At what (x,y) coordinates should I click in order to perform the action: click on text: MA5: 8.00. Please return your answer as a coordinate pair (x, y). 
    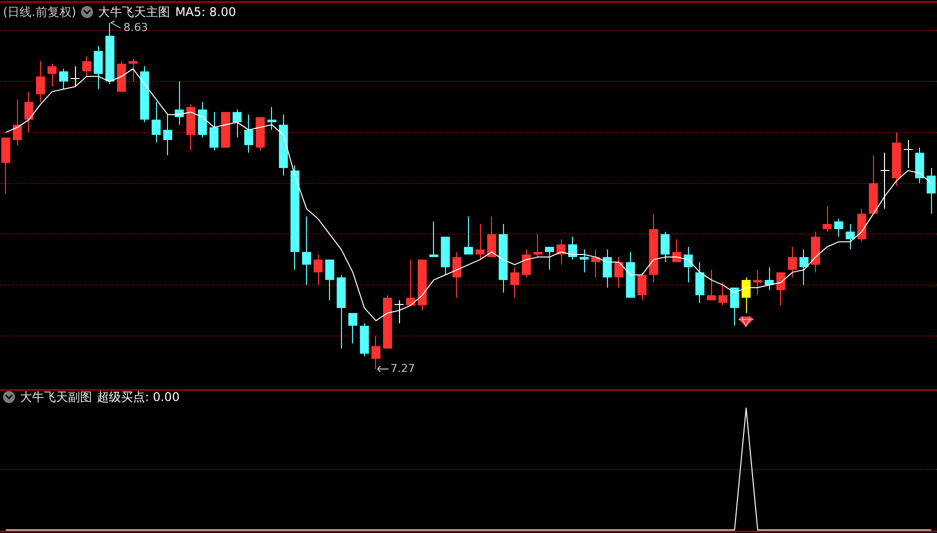
    Looking at the image, I should click on (205, 12).